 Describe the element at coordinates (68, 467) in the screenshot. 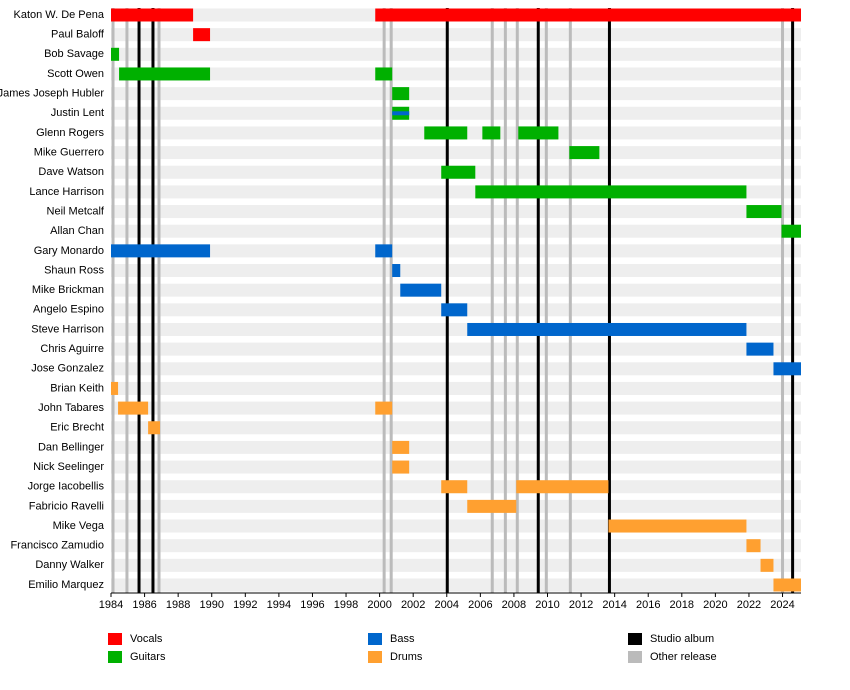

I see `member-name: Nick Seelinger` at that location.